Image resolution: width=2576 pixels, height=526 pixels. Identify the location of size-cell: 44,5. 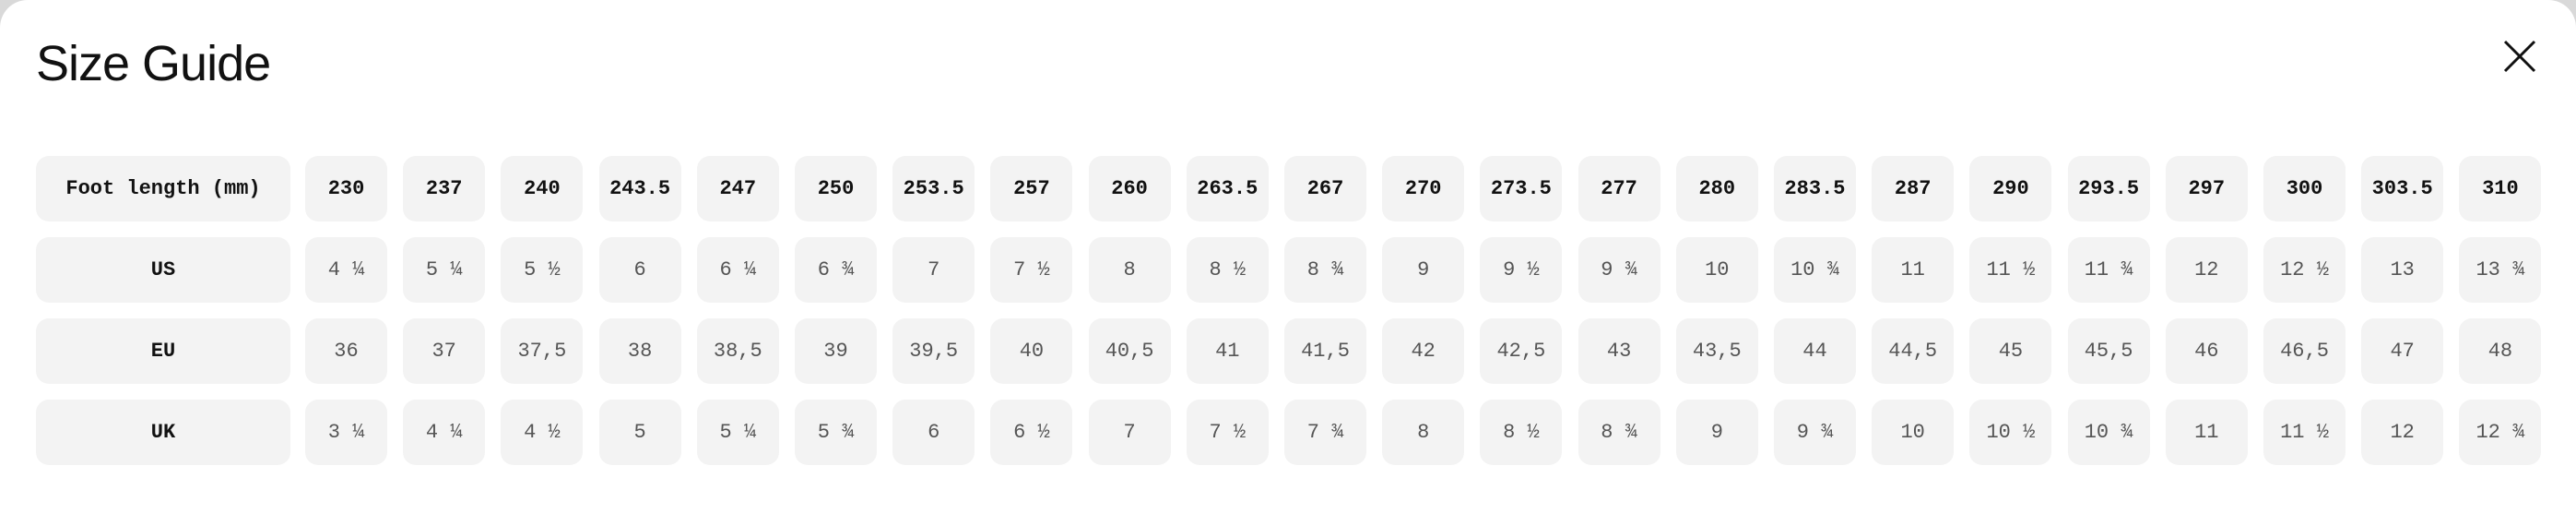
(1913, 351).